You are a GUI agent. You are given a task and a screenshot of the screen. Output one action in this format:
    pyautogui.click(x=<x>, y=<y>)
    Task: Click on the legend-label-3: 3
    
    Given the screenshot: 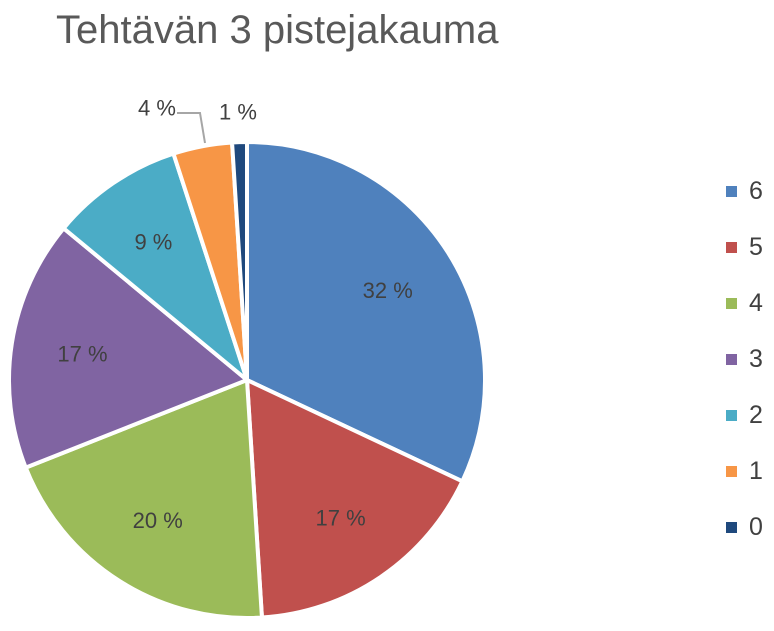 What is the action you would take?
    pyautogui.click(x=756, y=358)
    